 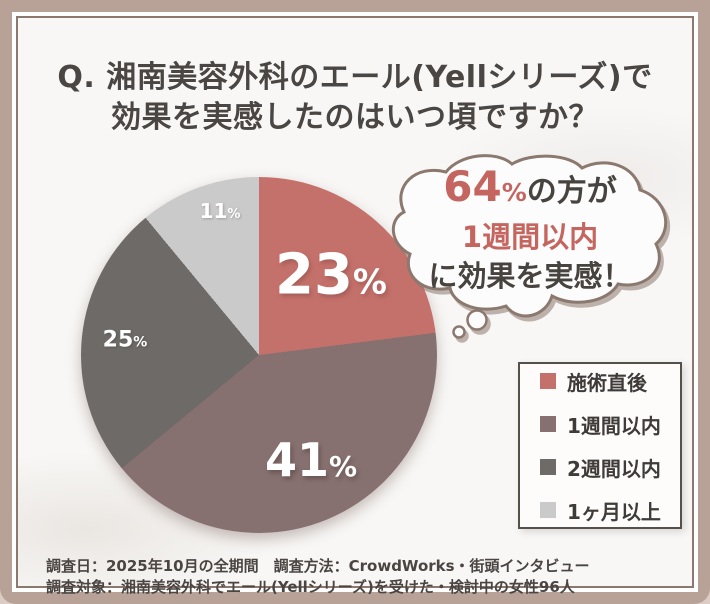 What do you see at coordinates (600, 445) in the screenshot?
I see `legend-box: 施術直後 1週間以内 2週間以内 1ヶ月以上` at bounding box center [600, 445].